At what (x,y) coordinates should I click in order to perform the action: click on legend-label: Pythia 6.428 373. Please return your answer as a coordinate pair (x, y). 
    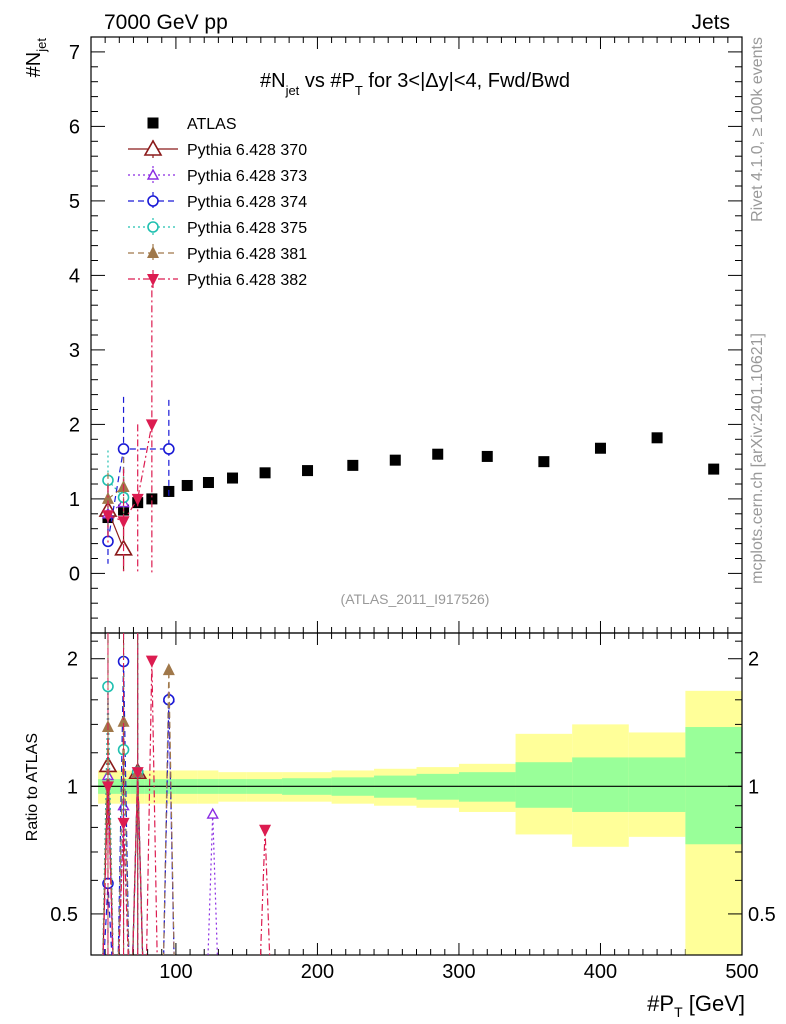
    Looking at the image, I should click on (247, 176).